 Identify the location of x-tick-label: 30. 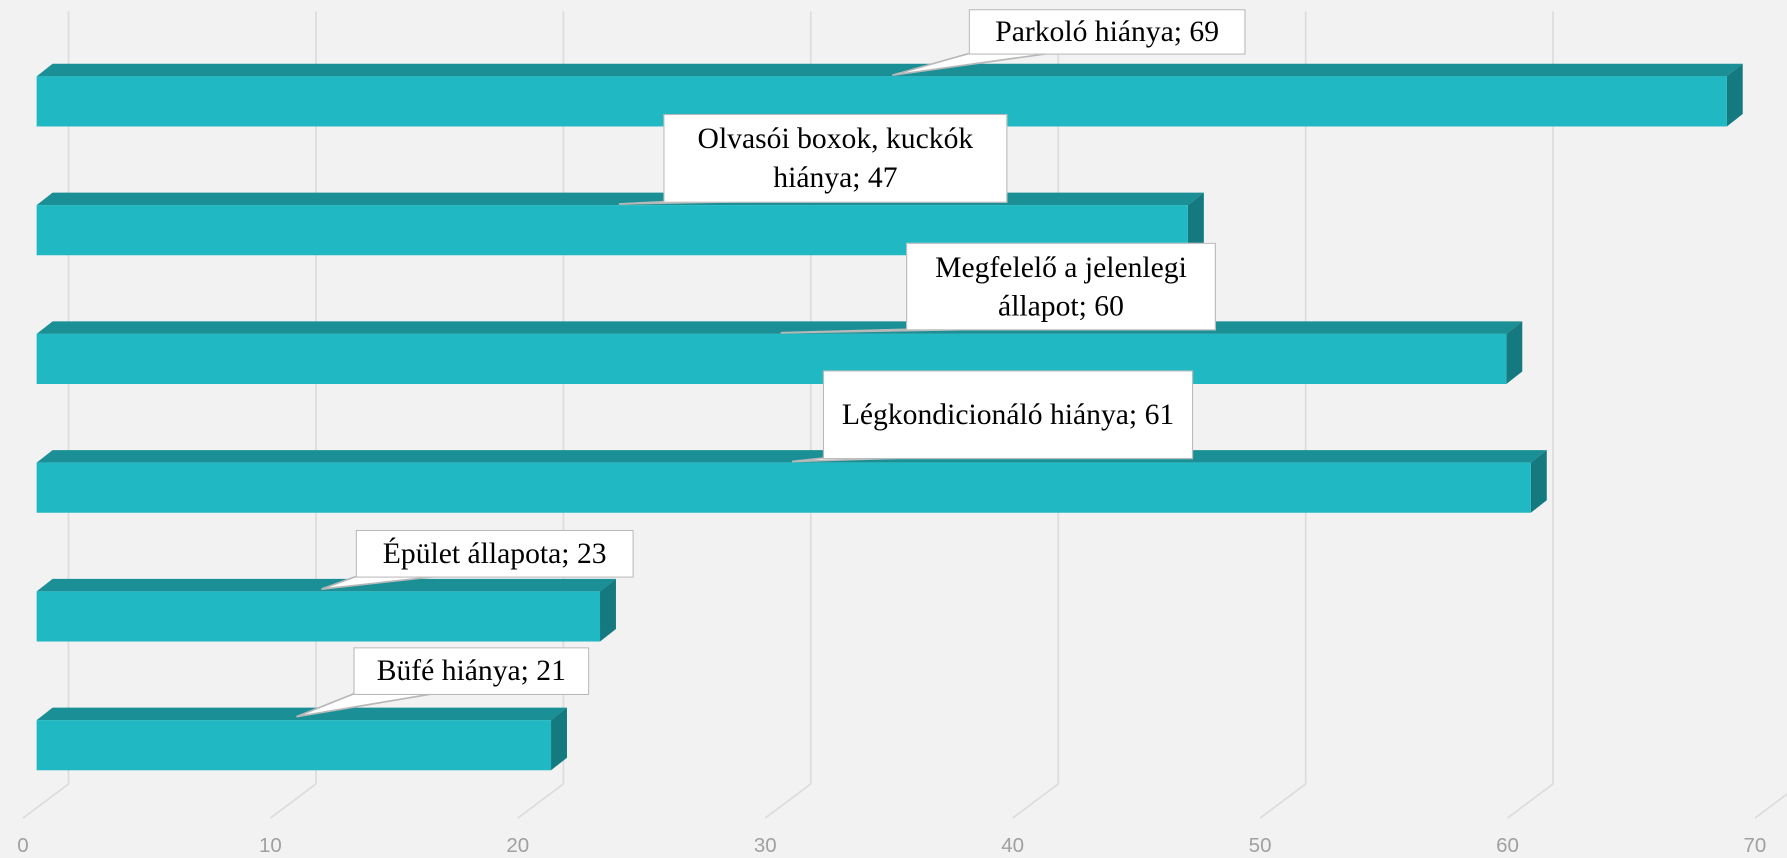
(765, 845).